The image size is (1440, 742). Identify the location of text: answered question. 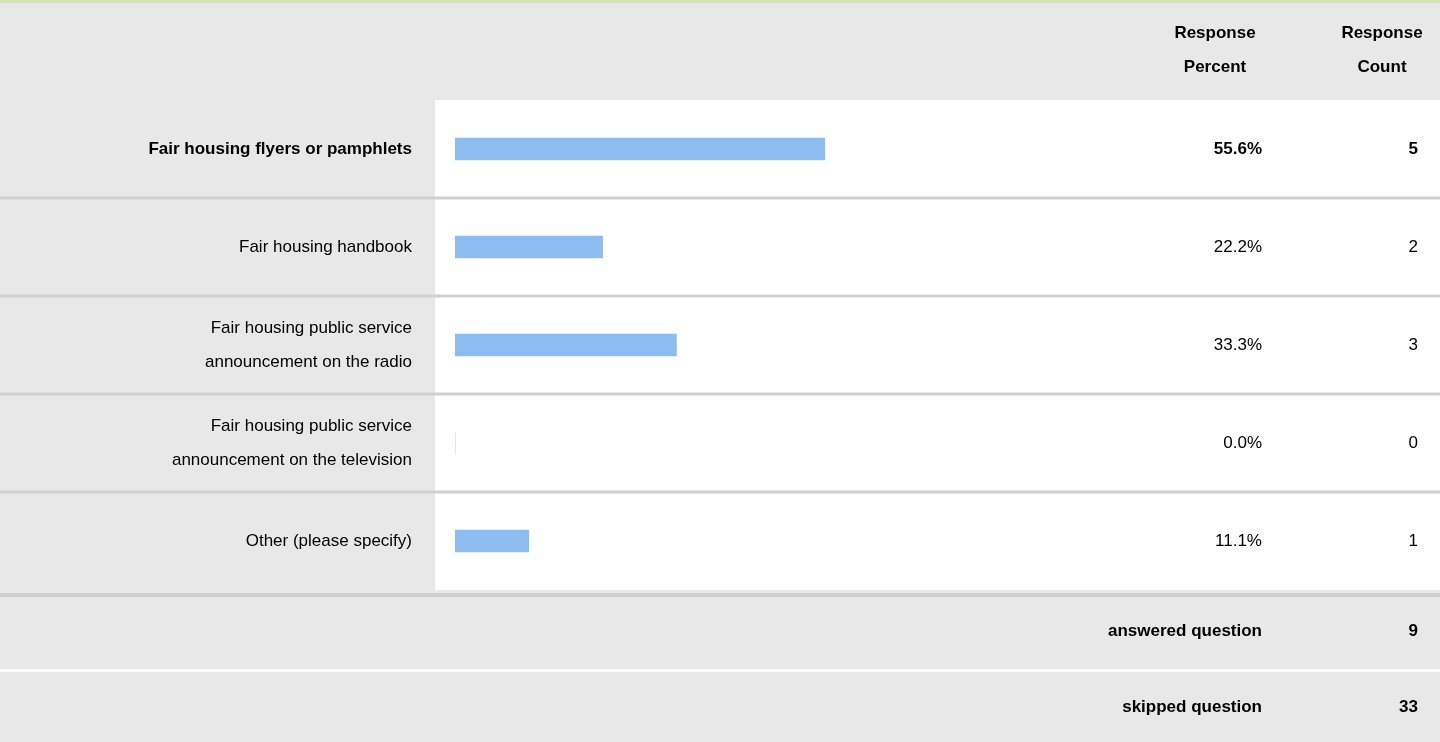
(1185, 630).